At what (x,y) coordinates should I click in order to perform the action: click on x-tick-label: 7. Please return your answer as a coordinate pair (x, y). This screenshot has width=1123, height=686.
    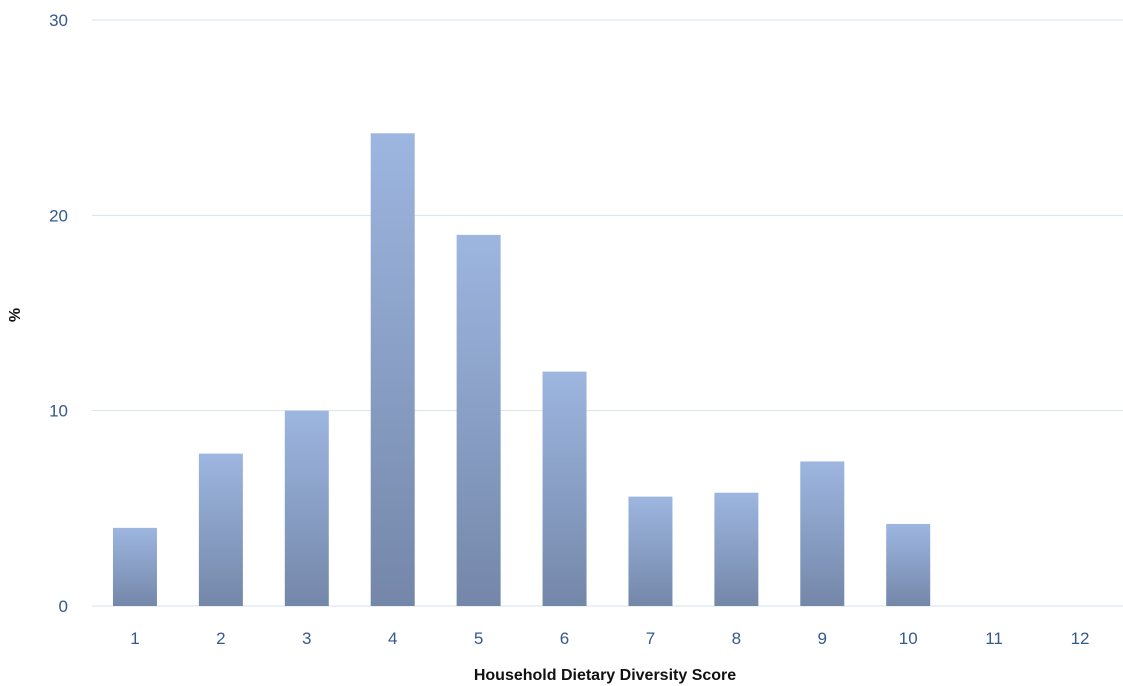
    Looking at the image, I should click on (650, 638).